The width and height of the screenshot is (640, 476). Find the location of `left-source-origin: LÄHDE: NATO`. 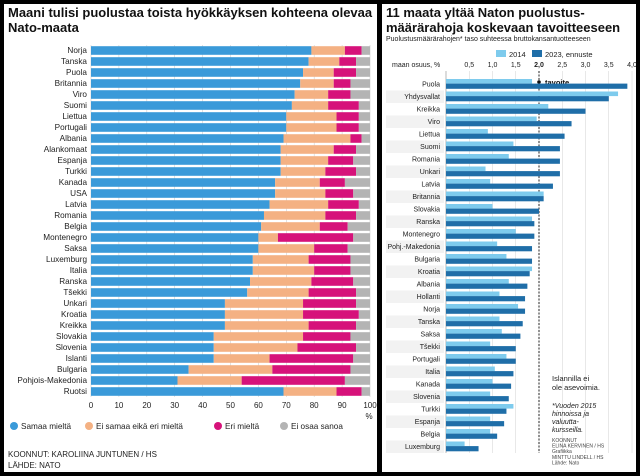

left-source-origin: LÄHDE: NATO is located at coordinates (34, 465).